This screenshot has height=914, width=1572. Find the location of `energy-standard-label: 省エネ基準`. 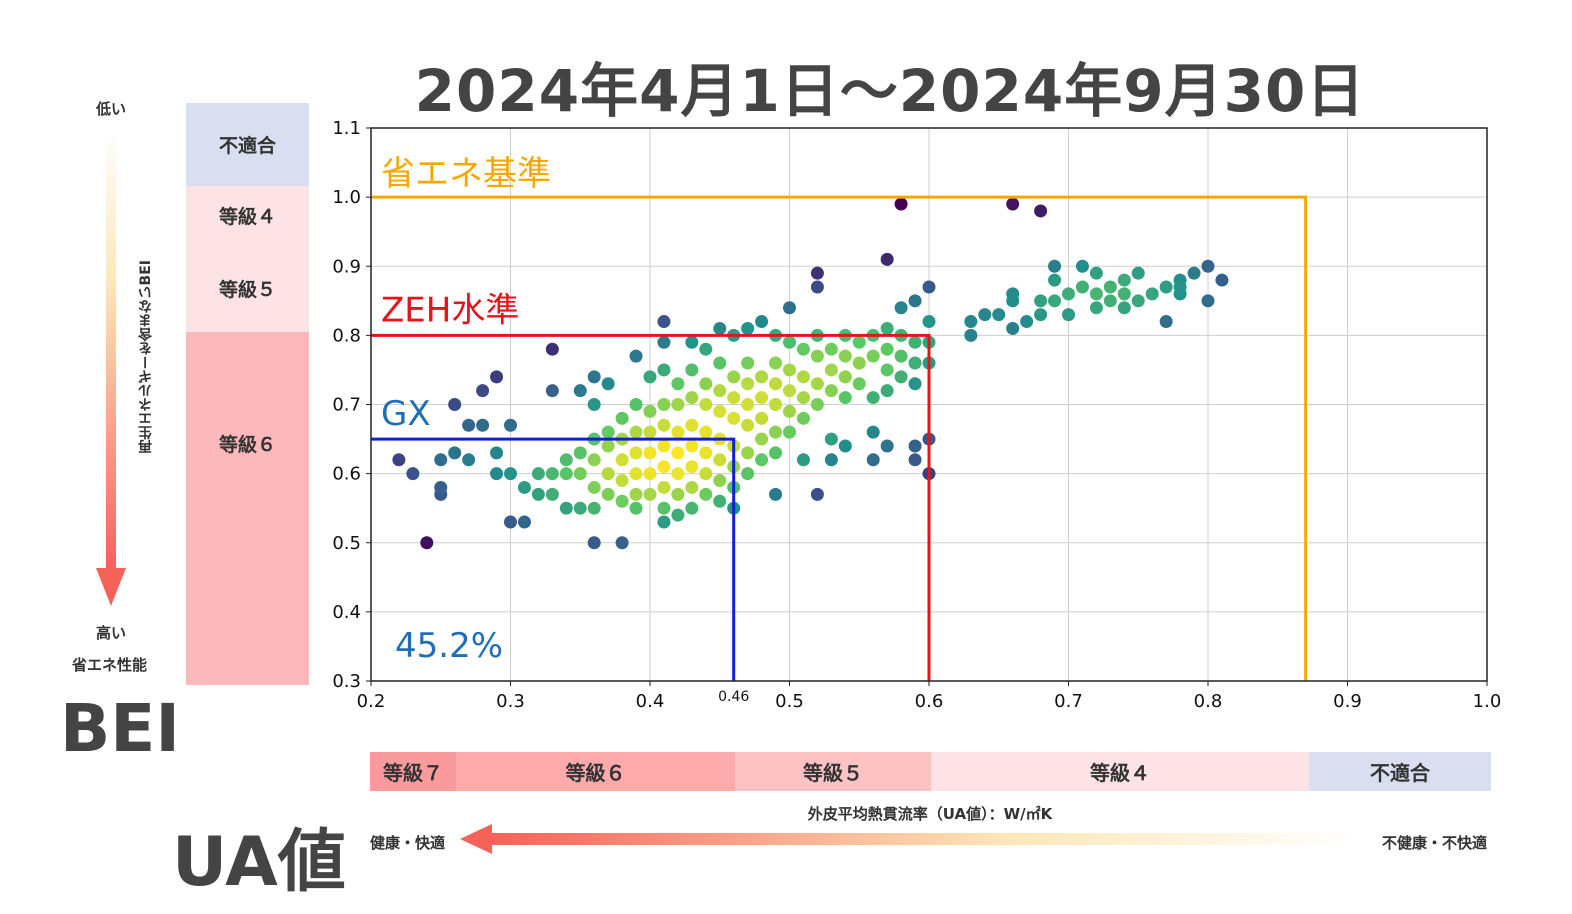

energy-standard-label: 省エネ基準 is located at coordinates (466, 174).